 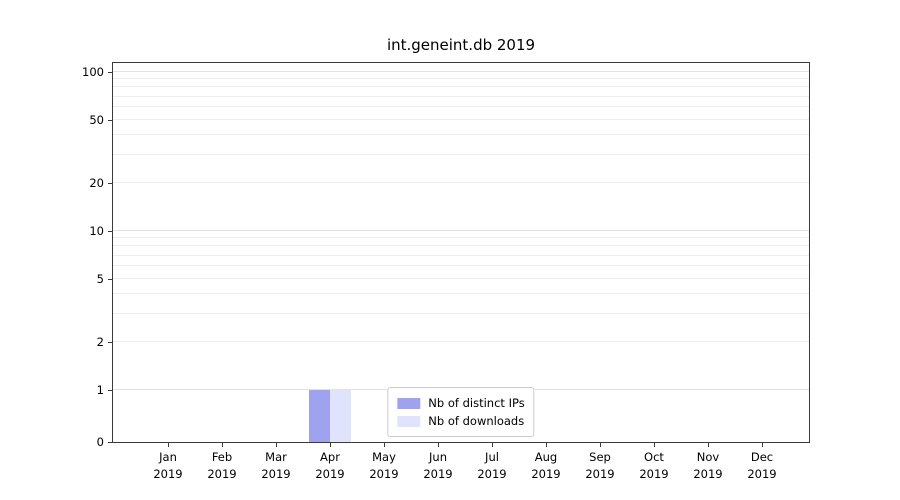 What do you see at coordinates (546, 466) in the screenshot?
I see `x-axis-tick-label: Aug 2019` at bounding box center [546, 466].